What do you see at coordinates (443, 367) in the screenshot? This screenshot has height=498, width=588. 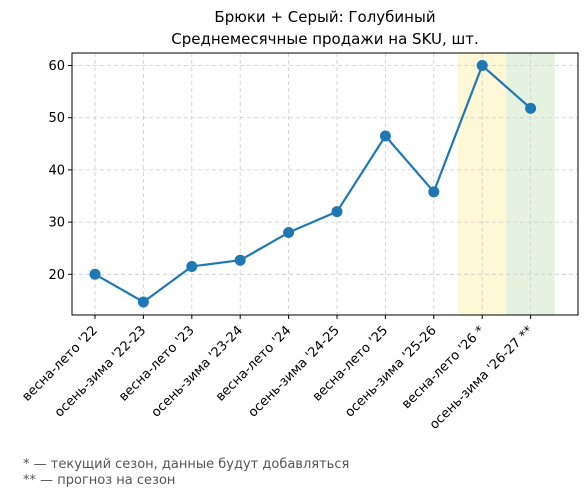 I see `x-tick-label: весна-лето '26 *` at bounding box center [443, 367].